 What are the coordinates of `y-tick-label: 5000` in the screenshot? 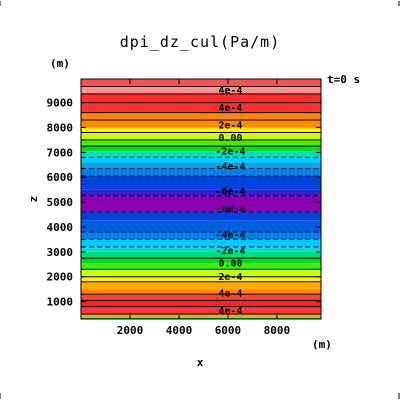 It's located at (60, 202).